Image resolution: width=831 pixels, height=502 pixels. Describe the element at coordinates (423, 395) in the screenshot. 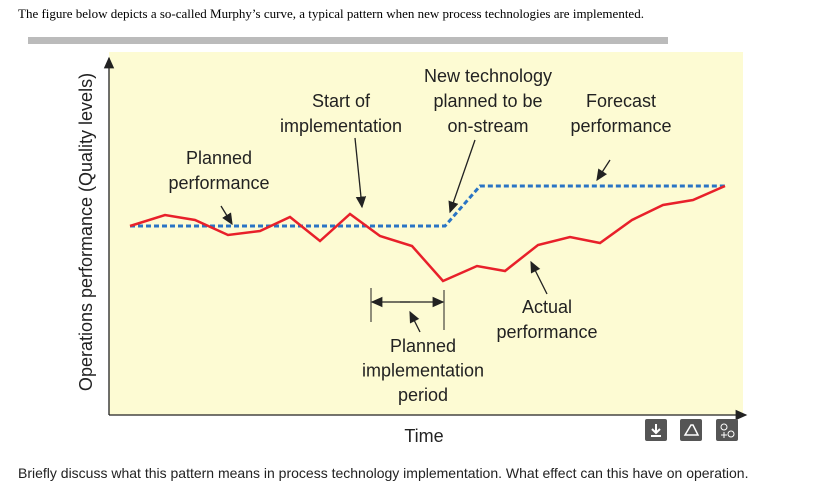

I see `annotation: period` at that location.